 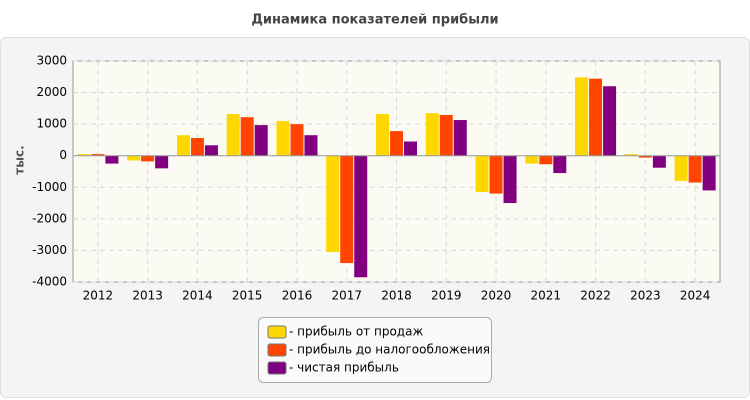 I want to click on chart-title: Динамика показателей прибыли, so click(x=374, y=20).